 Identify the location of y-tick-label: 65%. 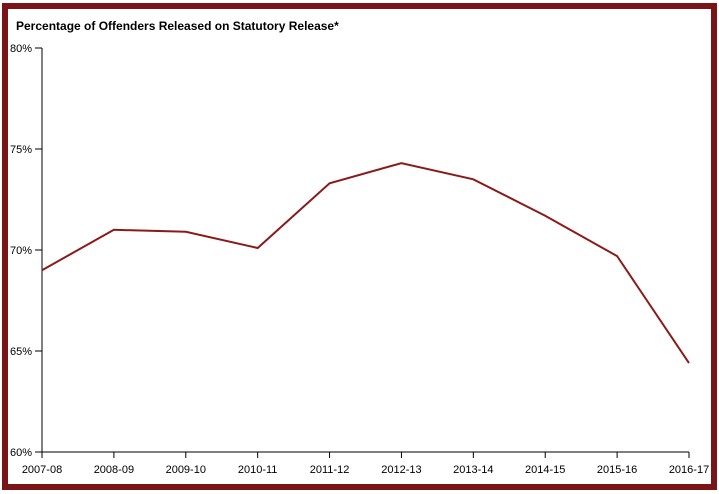
(21, 352).